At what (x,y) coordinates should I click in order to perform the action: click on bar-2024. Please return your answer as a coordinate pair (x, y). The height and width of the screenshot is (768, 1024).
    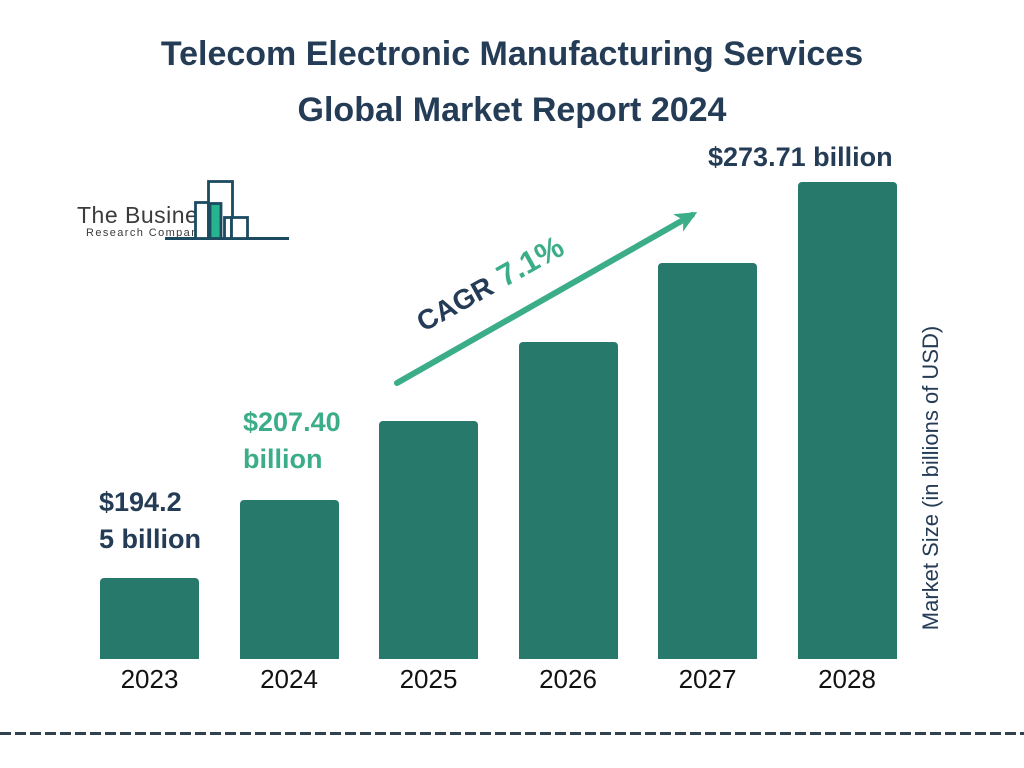
    Looking at the image, I should click on (289, 579).